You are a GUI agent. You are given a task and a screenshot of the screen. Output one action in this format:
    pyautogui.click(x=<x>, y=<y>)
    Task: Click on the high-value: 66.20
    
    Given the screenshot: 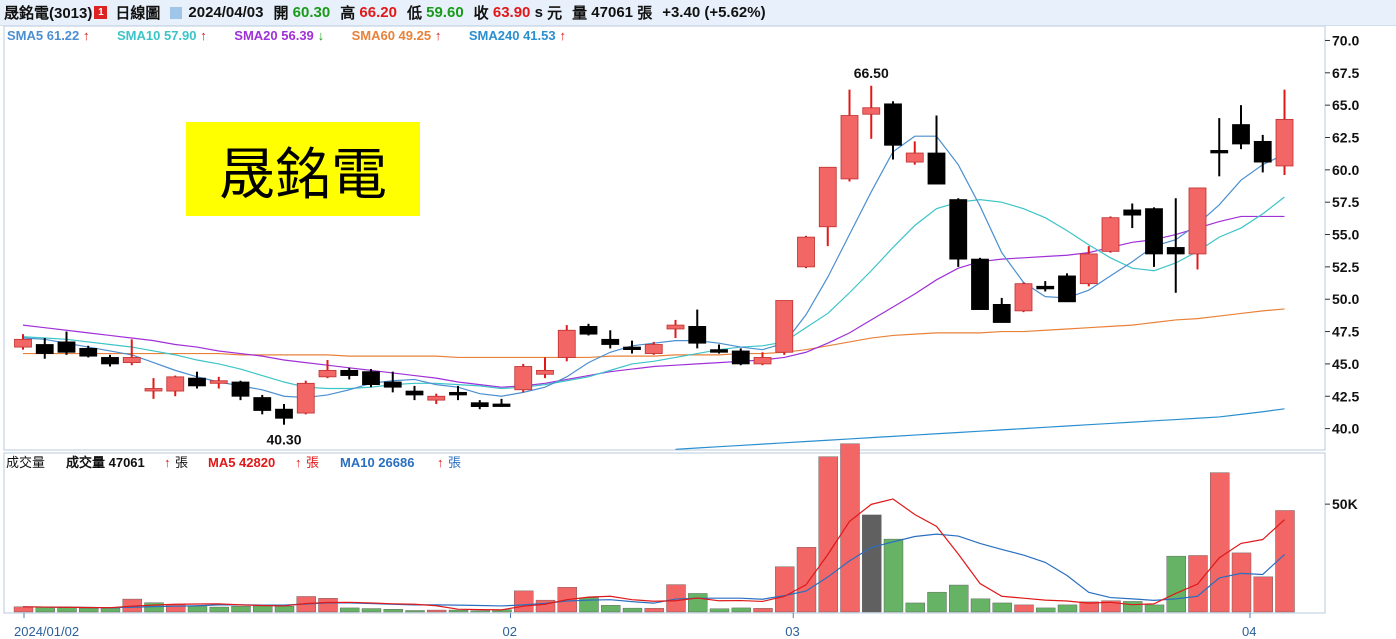 What is the action you would take?
    pyautogui.click(x=378, y=12)
    